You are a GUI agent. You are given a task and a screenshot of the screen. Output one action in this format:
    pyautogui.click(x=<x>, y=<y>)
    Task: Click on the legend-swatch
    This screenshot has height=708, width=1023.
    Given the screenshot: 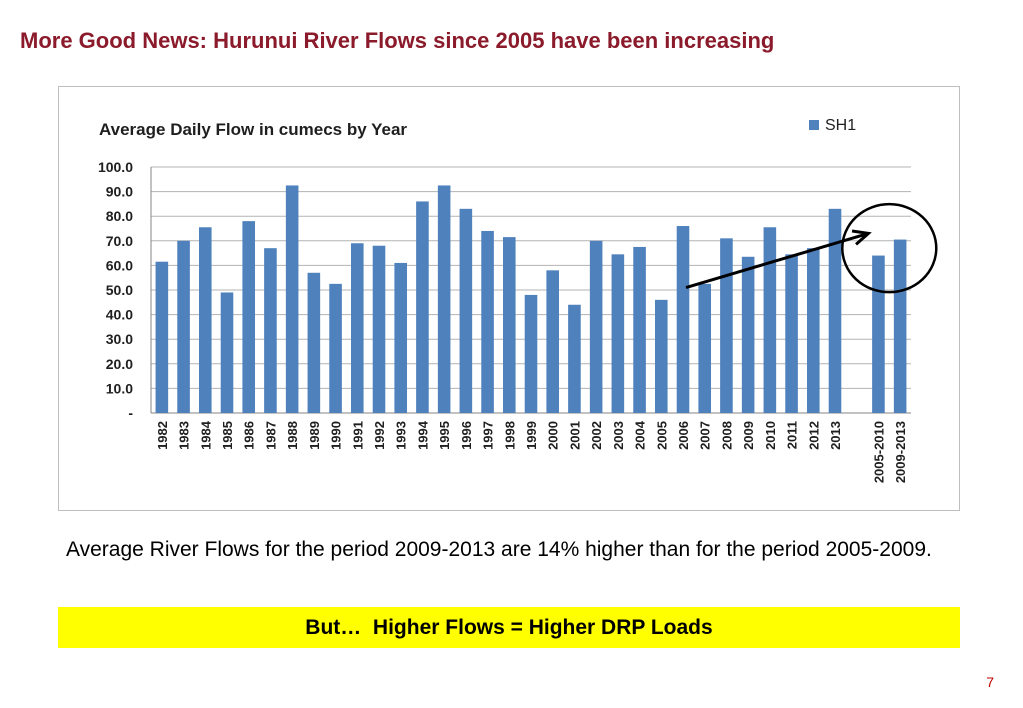 What is the action you would take?
    pyautogui.click(x=814, y=125)
    